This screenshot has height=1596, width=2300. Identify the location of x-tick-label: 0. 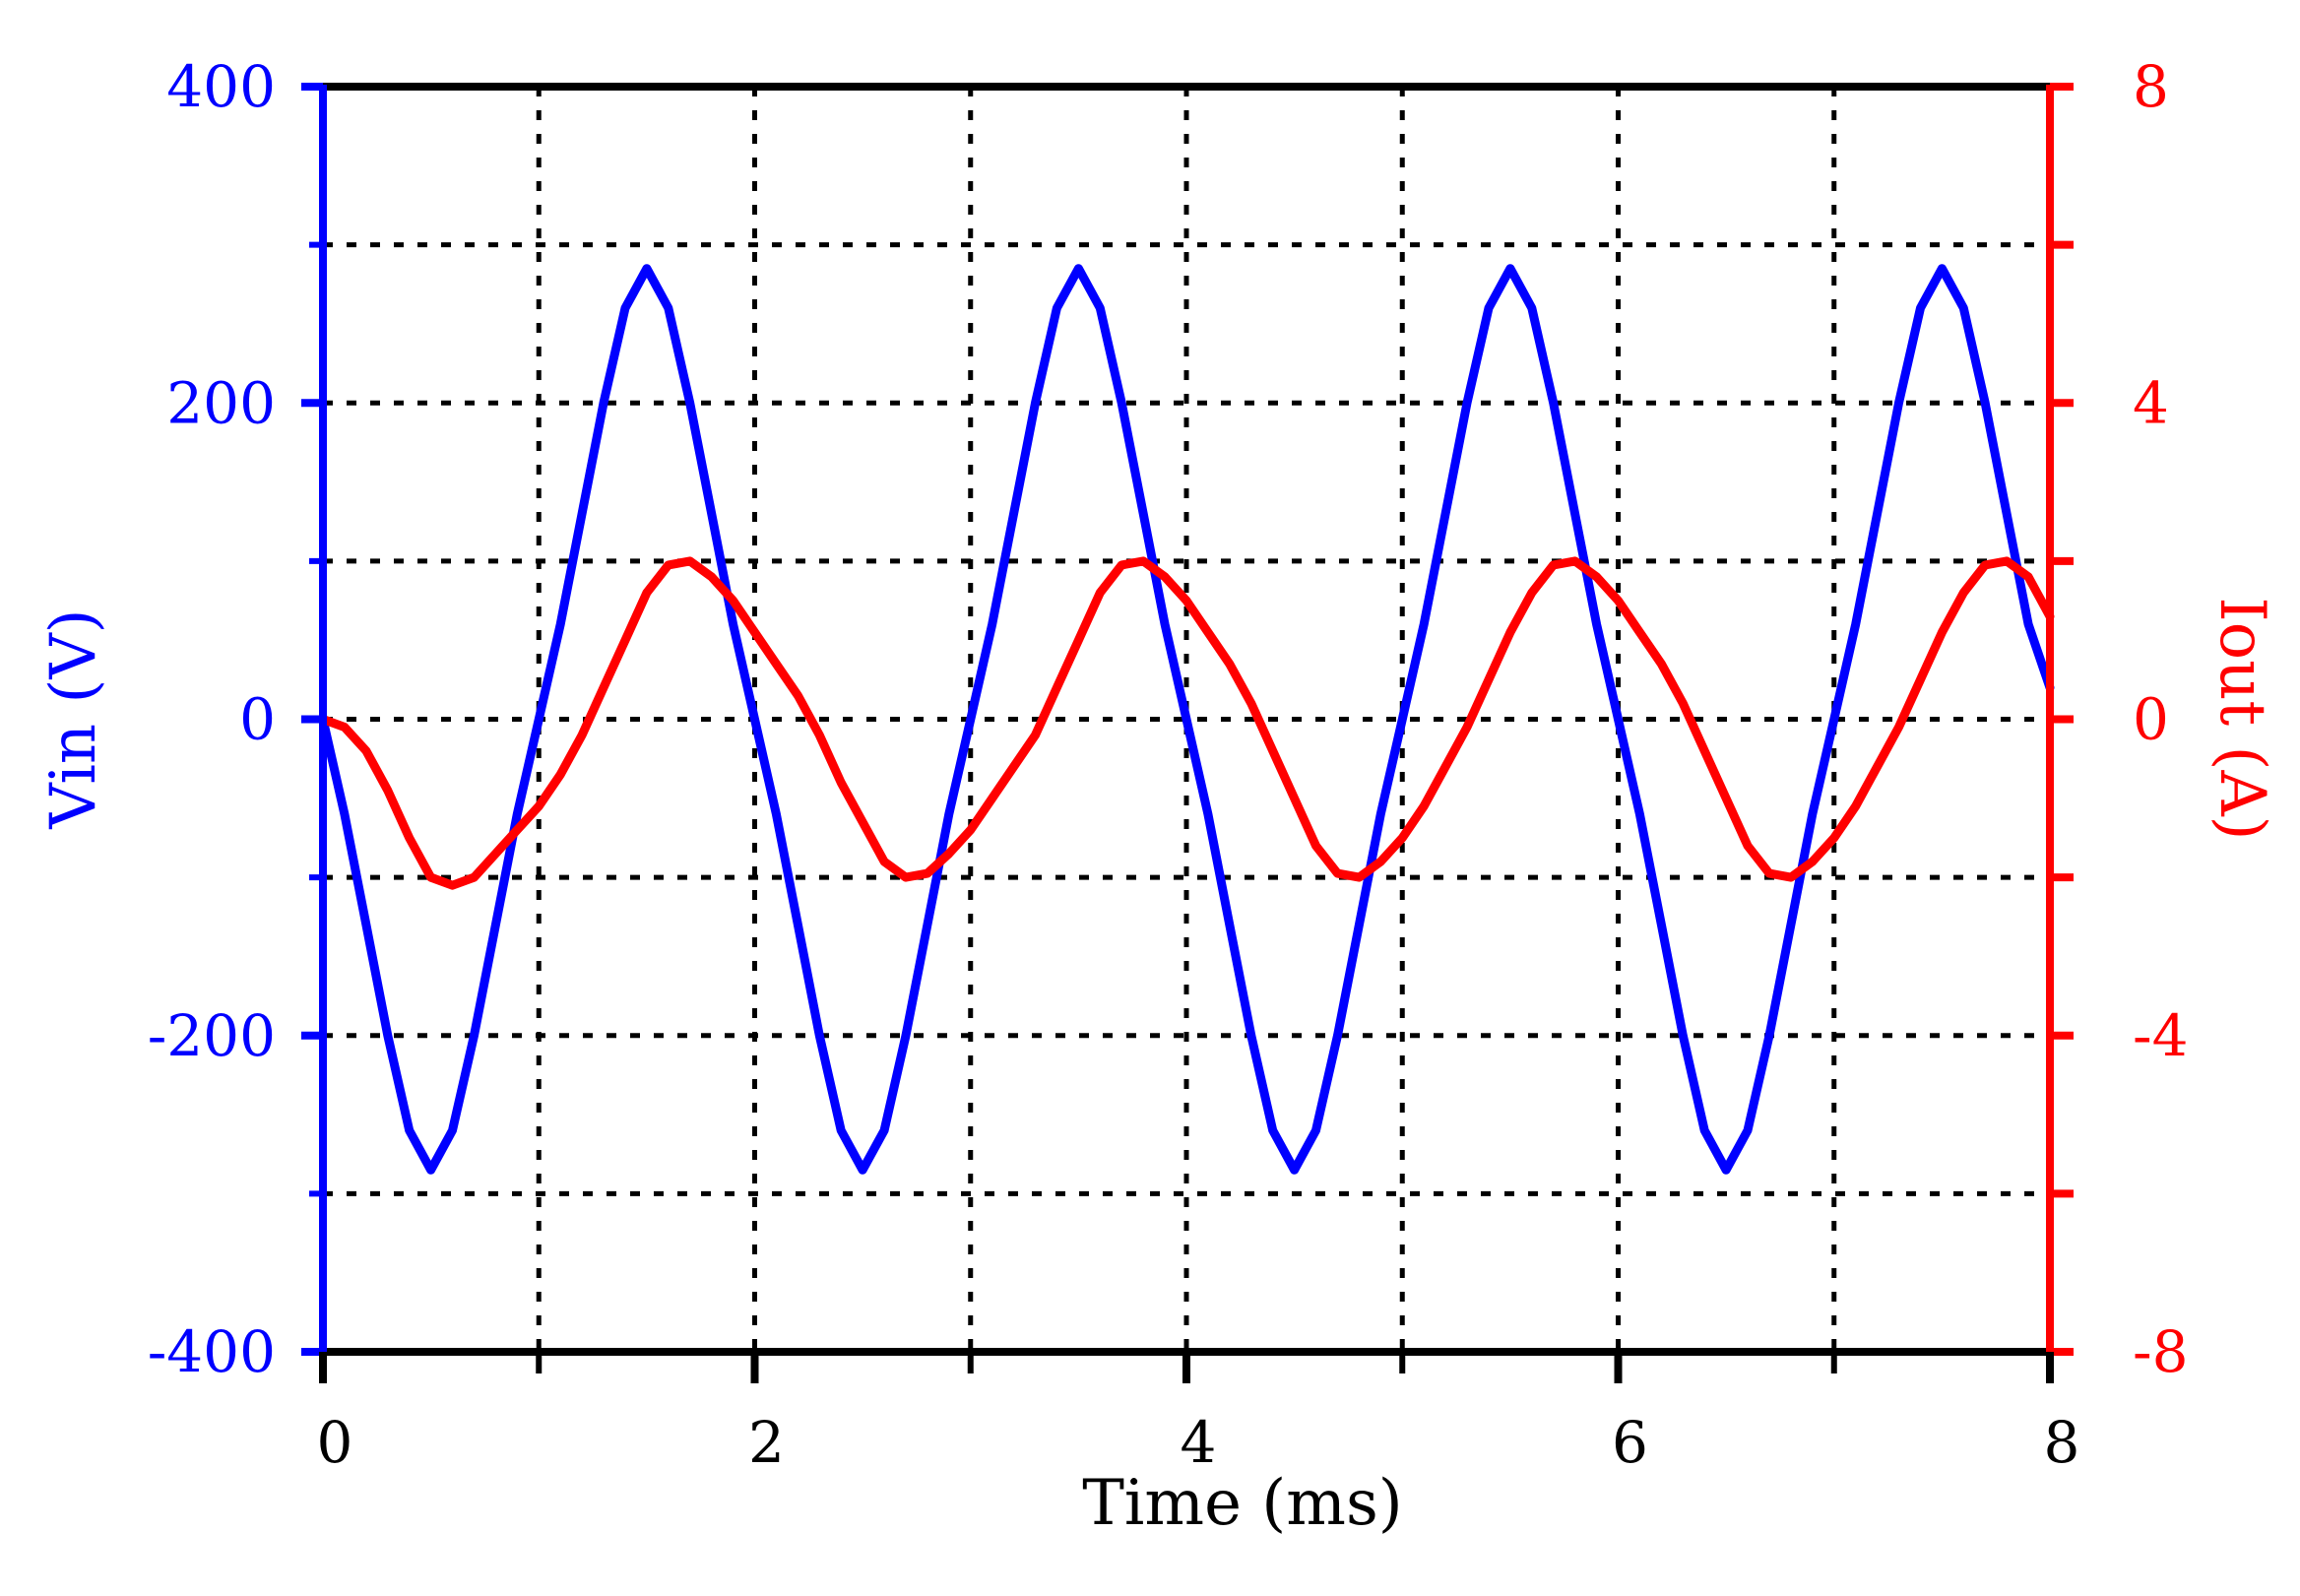
(335, 1443).